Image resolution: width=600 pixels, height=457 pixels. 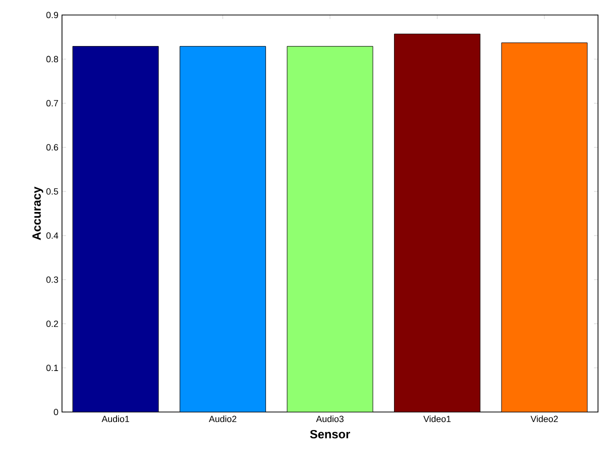 I want to click on y-tick-label: 0.5, so click(x=52, y=191).